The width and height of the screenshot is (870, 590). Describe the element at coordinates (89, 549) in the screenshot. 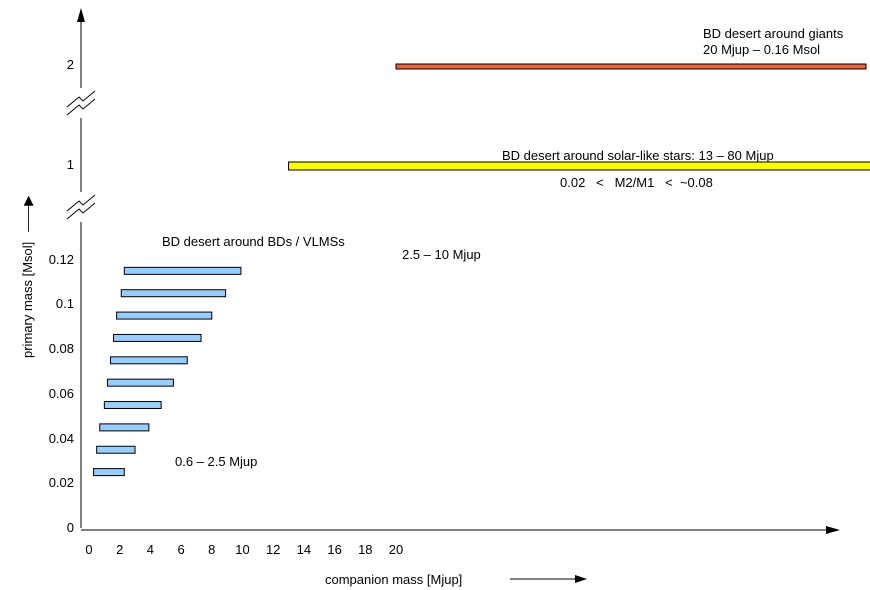

I see `x-tick-label: 0` at that location.